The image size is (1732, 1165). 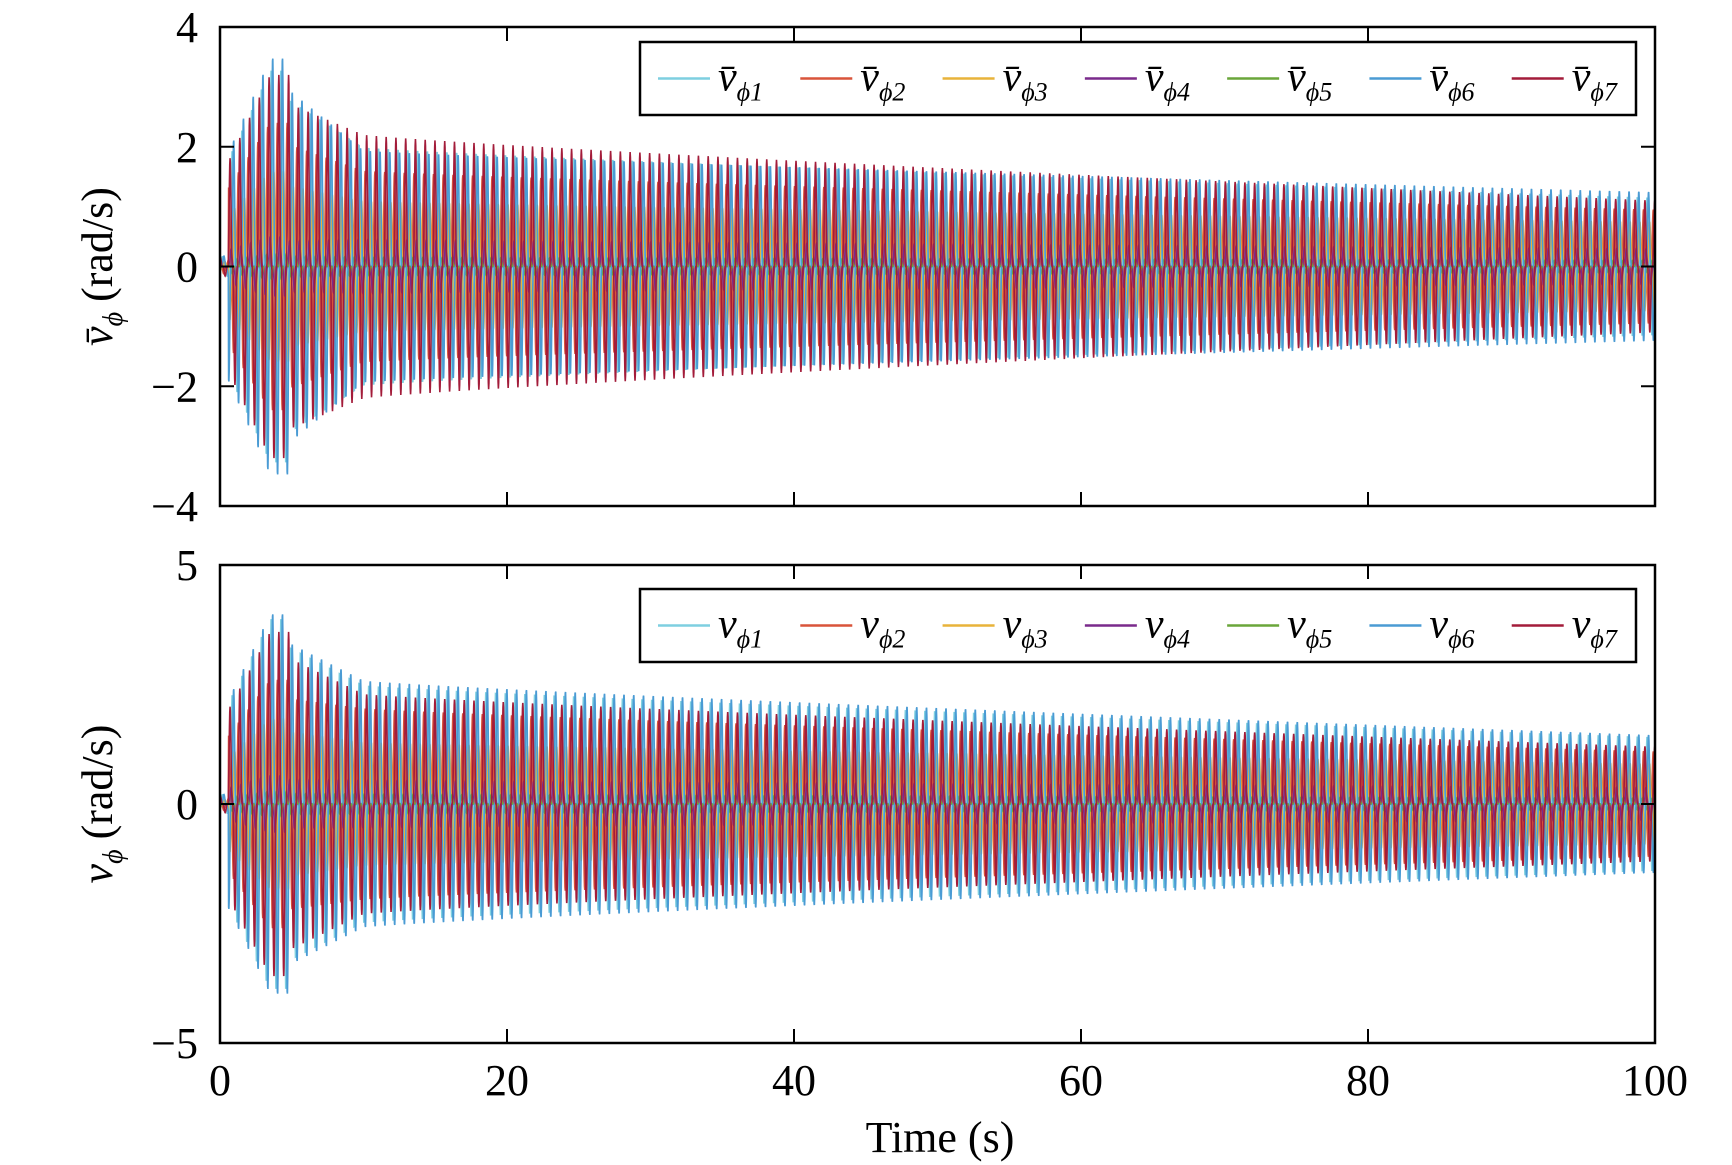 What do you see at coordinates (187, 565) in the screenshot?
I see `y-tick-label: 5` at bounding box center [187, 565].